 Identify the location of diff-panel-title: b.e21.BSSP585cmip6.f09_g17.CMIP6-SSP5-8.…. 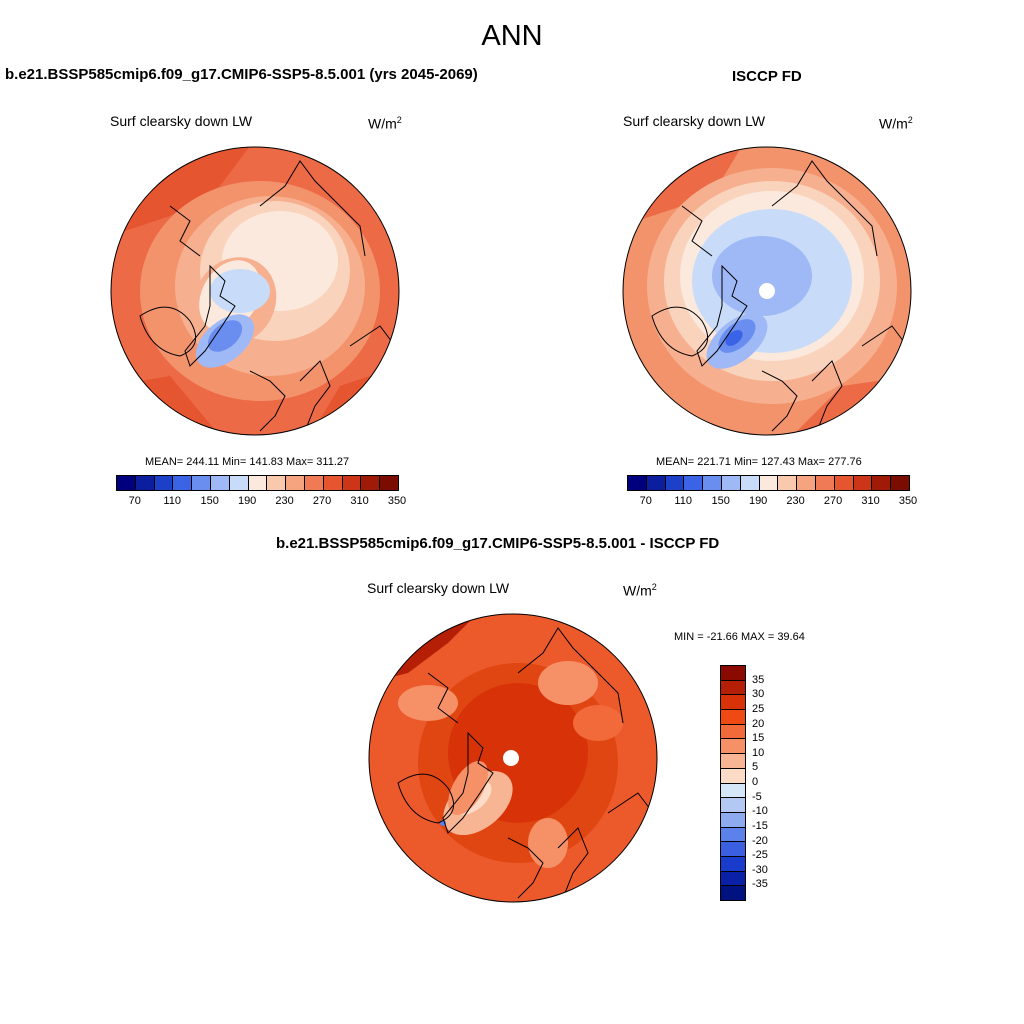
(498, 543).